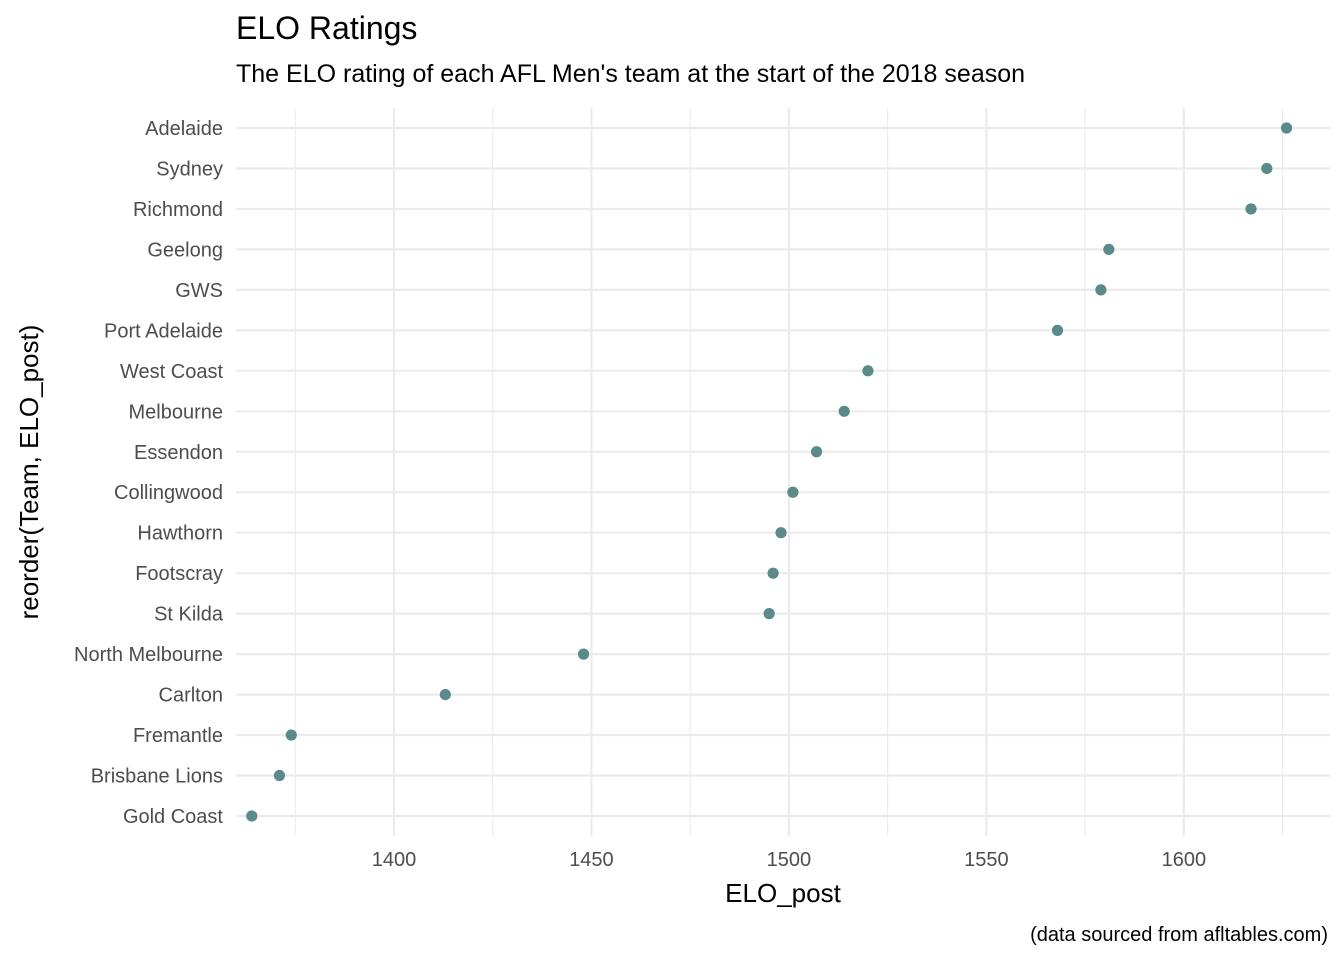 The height and width of the screenshot is (960, 1344). Describe the element at coordinates (189, 169) in the screenshot. I see `y-tick-label: Sydney` at that location.